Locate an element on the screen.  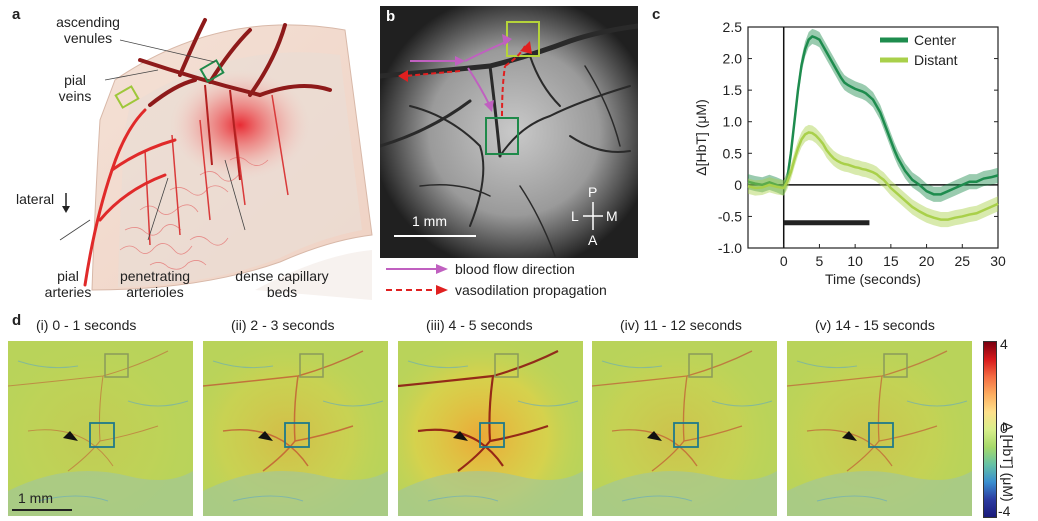
compass-a: A is located at coordinates (593, 240).